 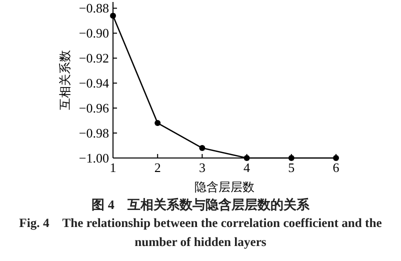 I want to click on y-axis-title: 互相关系数, so click(x=65, y=80).